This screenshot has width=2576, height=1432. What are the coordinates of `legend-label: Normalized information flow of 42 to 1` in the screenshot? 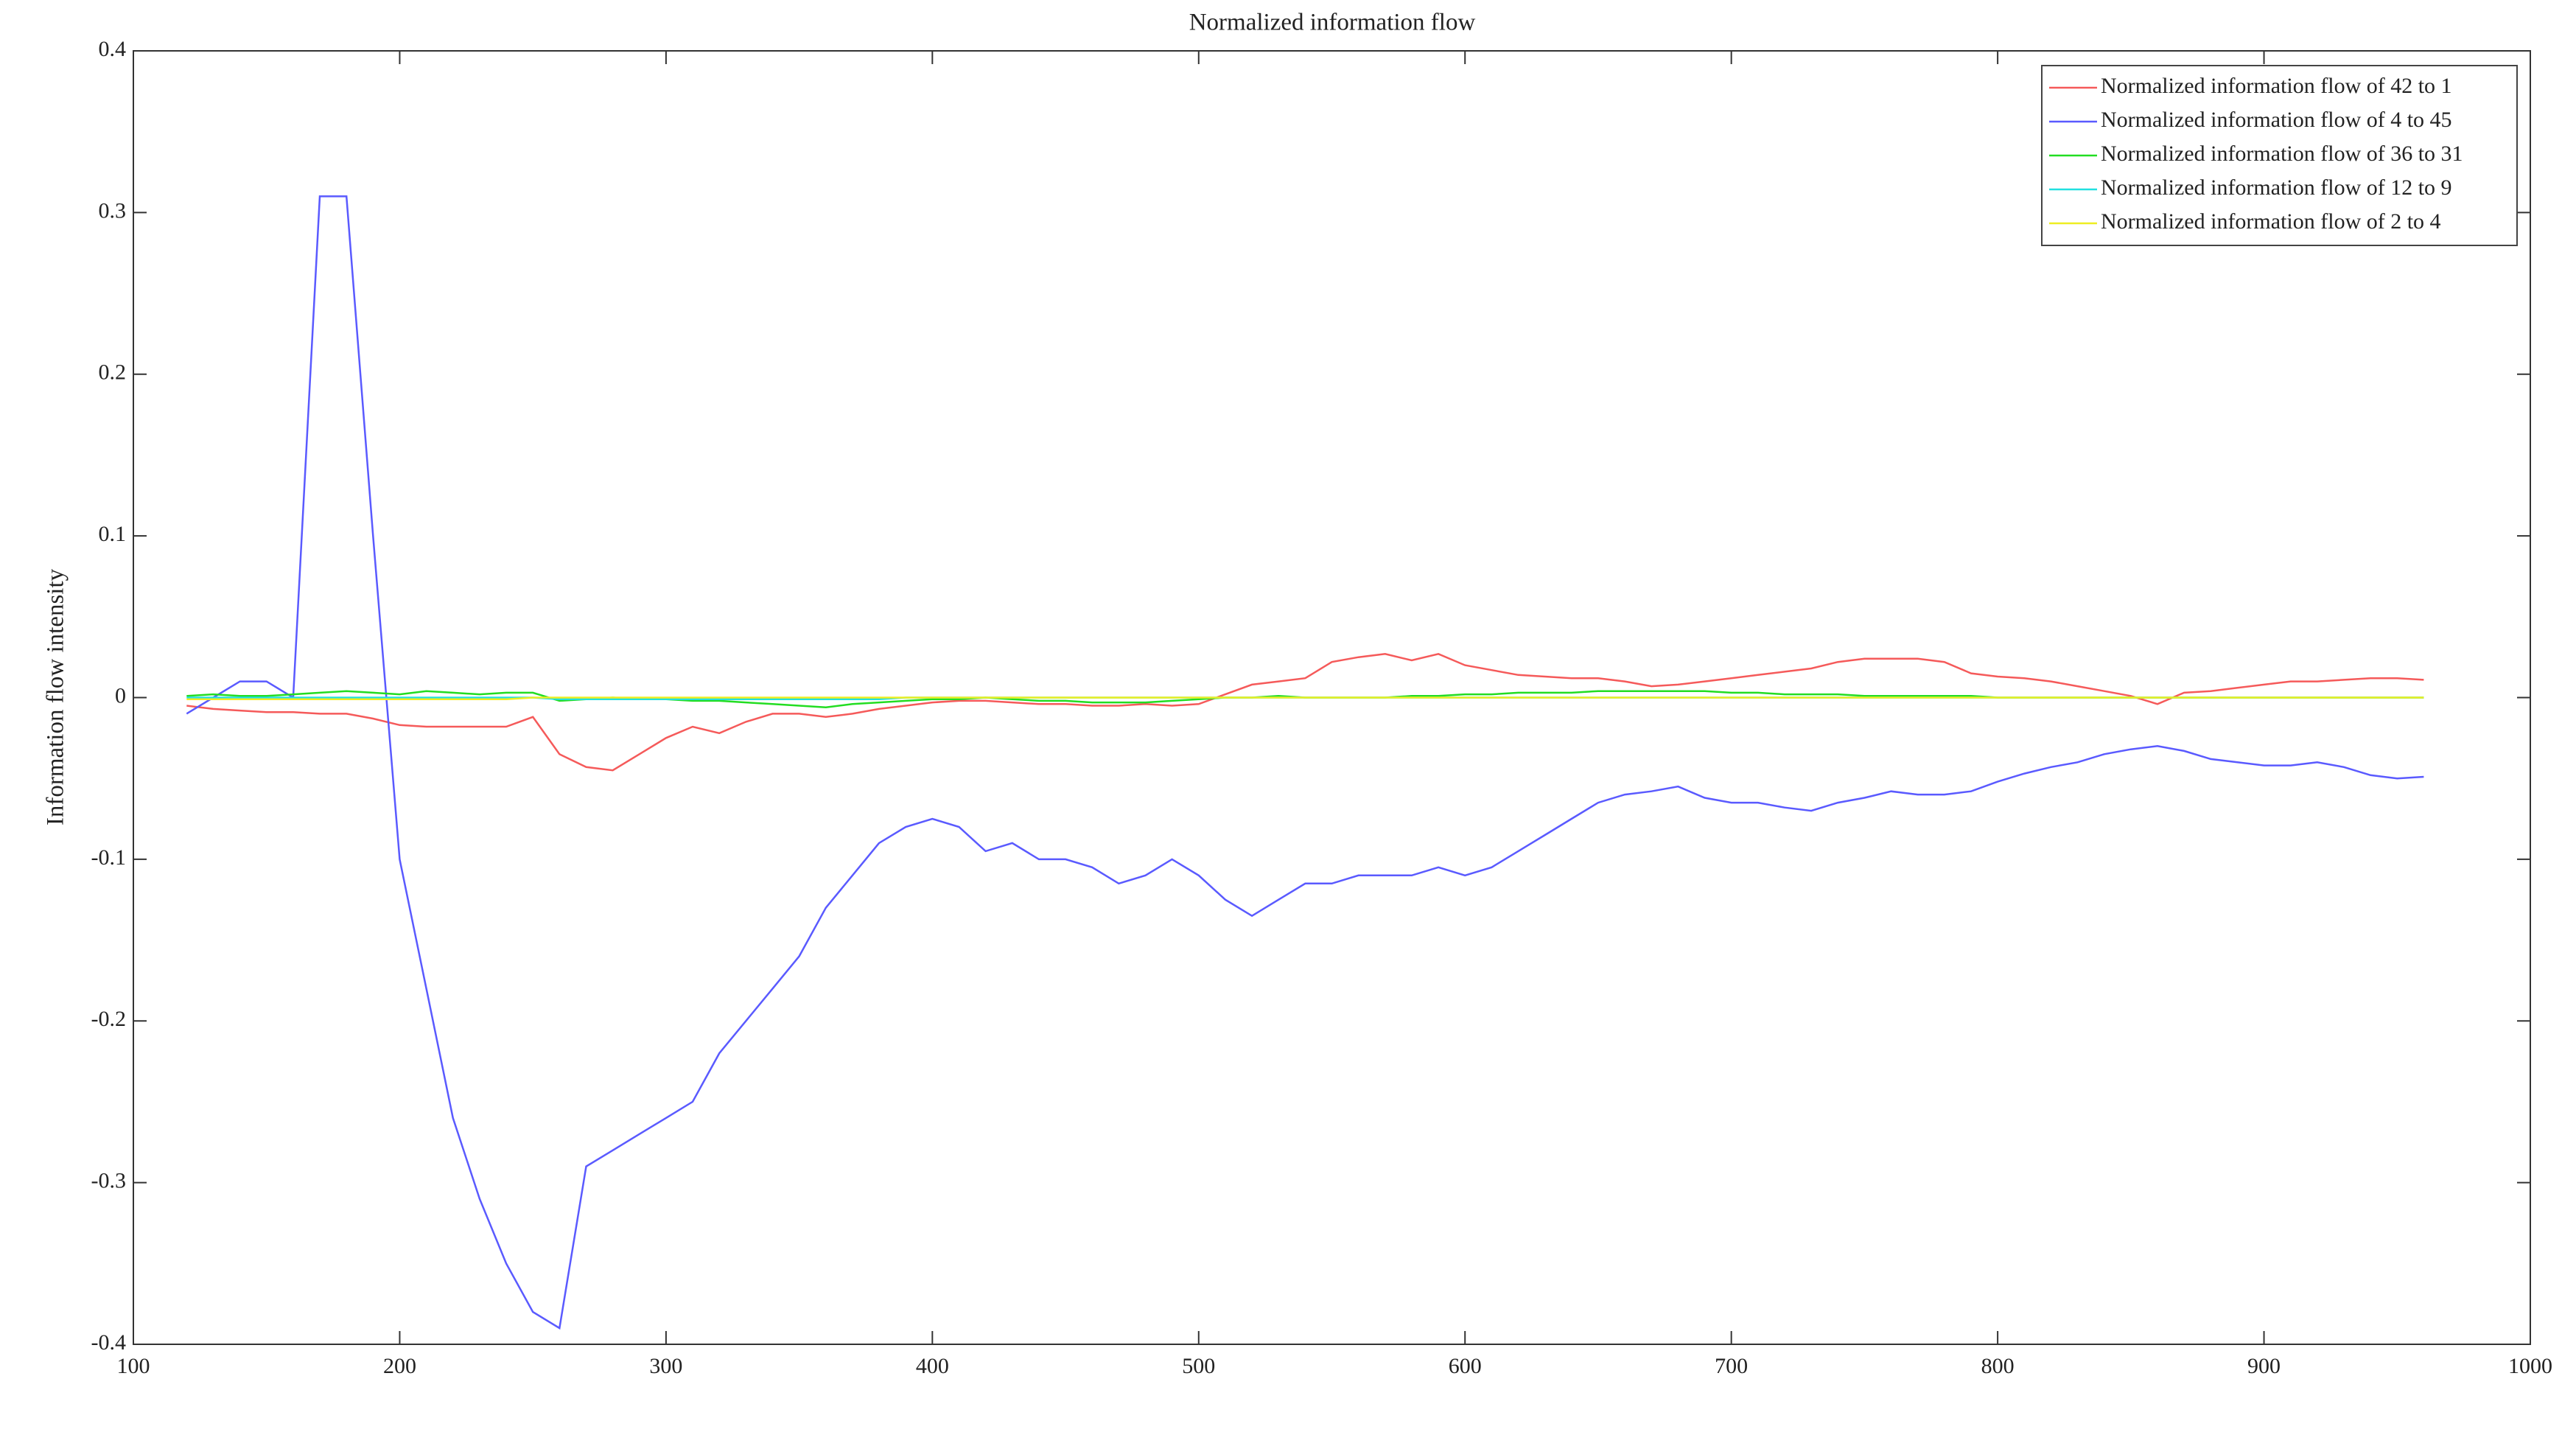 It's located at (2276, 86).